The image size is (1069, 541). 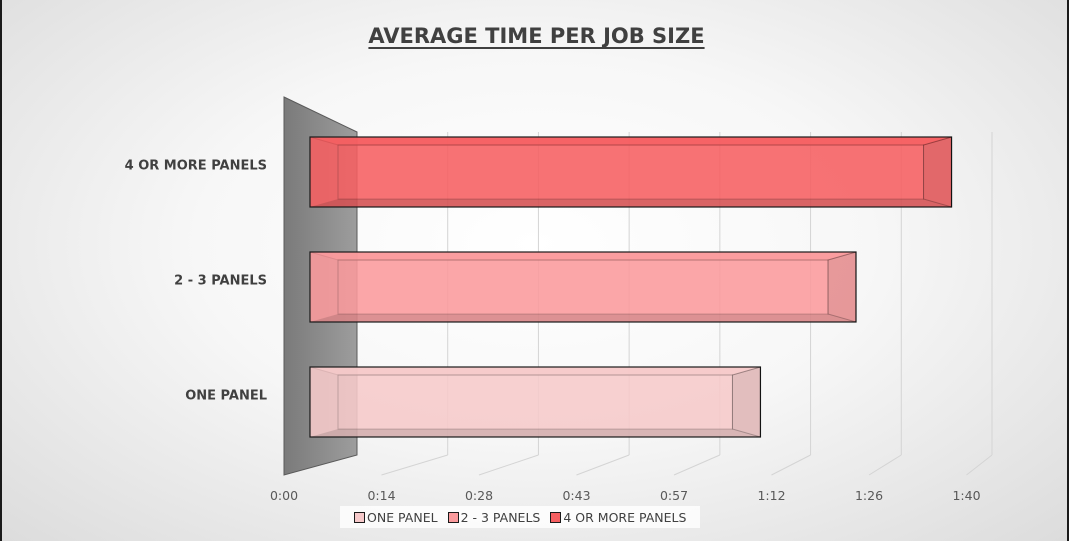 I want to click on tick-label: 0:57, so click(x=674, y=495).